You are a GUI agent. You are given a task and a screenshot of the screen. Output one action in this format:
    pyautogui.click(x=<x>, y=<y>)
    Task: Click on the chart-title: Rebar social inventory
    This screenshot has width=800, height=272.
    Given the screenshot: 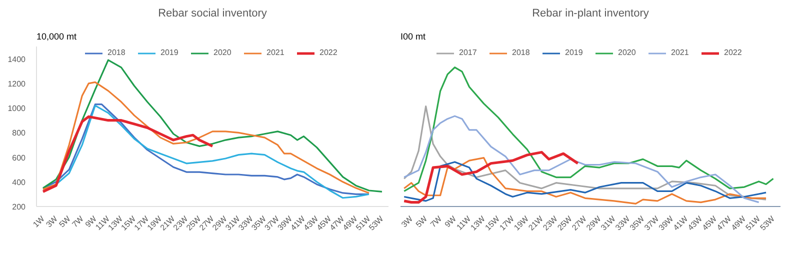 What is the action you would take?
    pyautogui.click(x=213, y=14)
    